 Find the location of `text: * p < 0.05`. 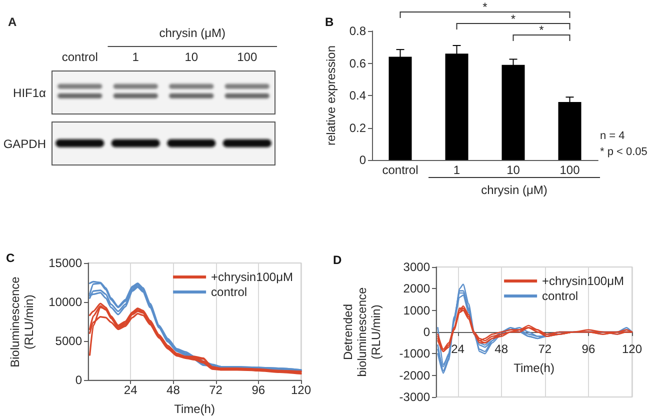

text: * p < 0.05 is located at coordinates (624, 152).